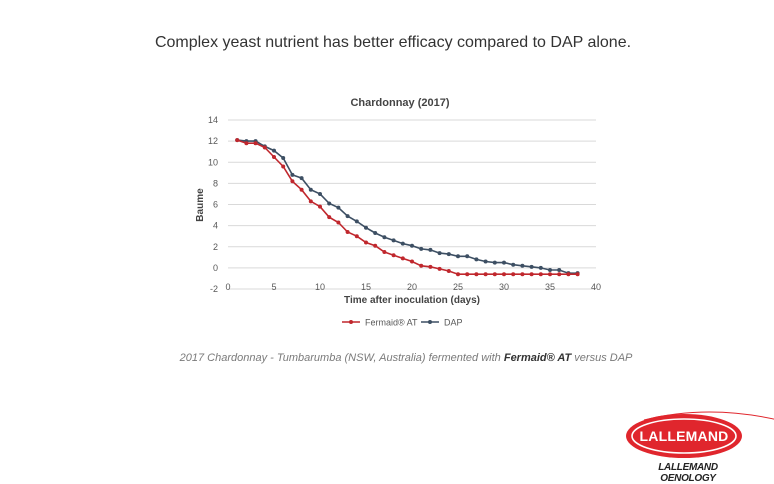 The image size is (774, 484). What do you see at coordinates (214, 289) in the screenshot?
I see `y-tick-label: -2` at bounding box center [214, 289].